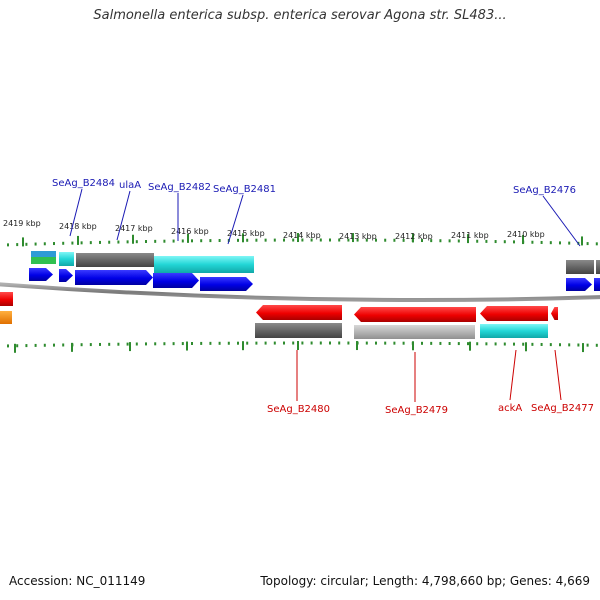  I want to click on kbp-label: 2415 kbp, so click(246, 233).